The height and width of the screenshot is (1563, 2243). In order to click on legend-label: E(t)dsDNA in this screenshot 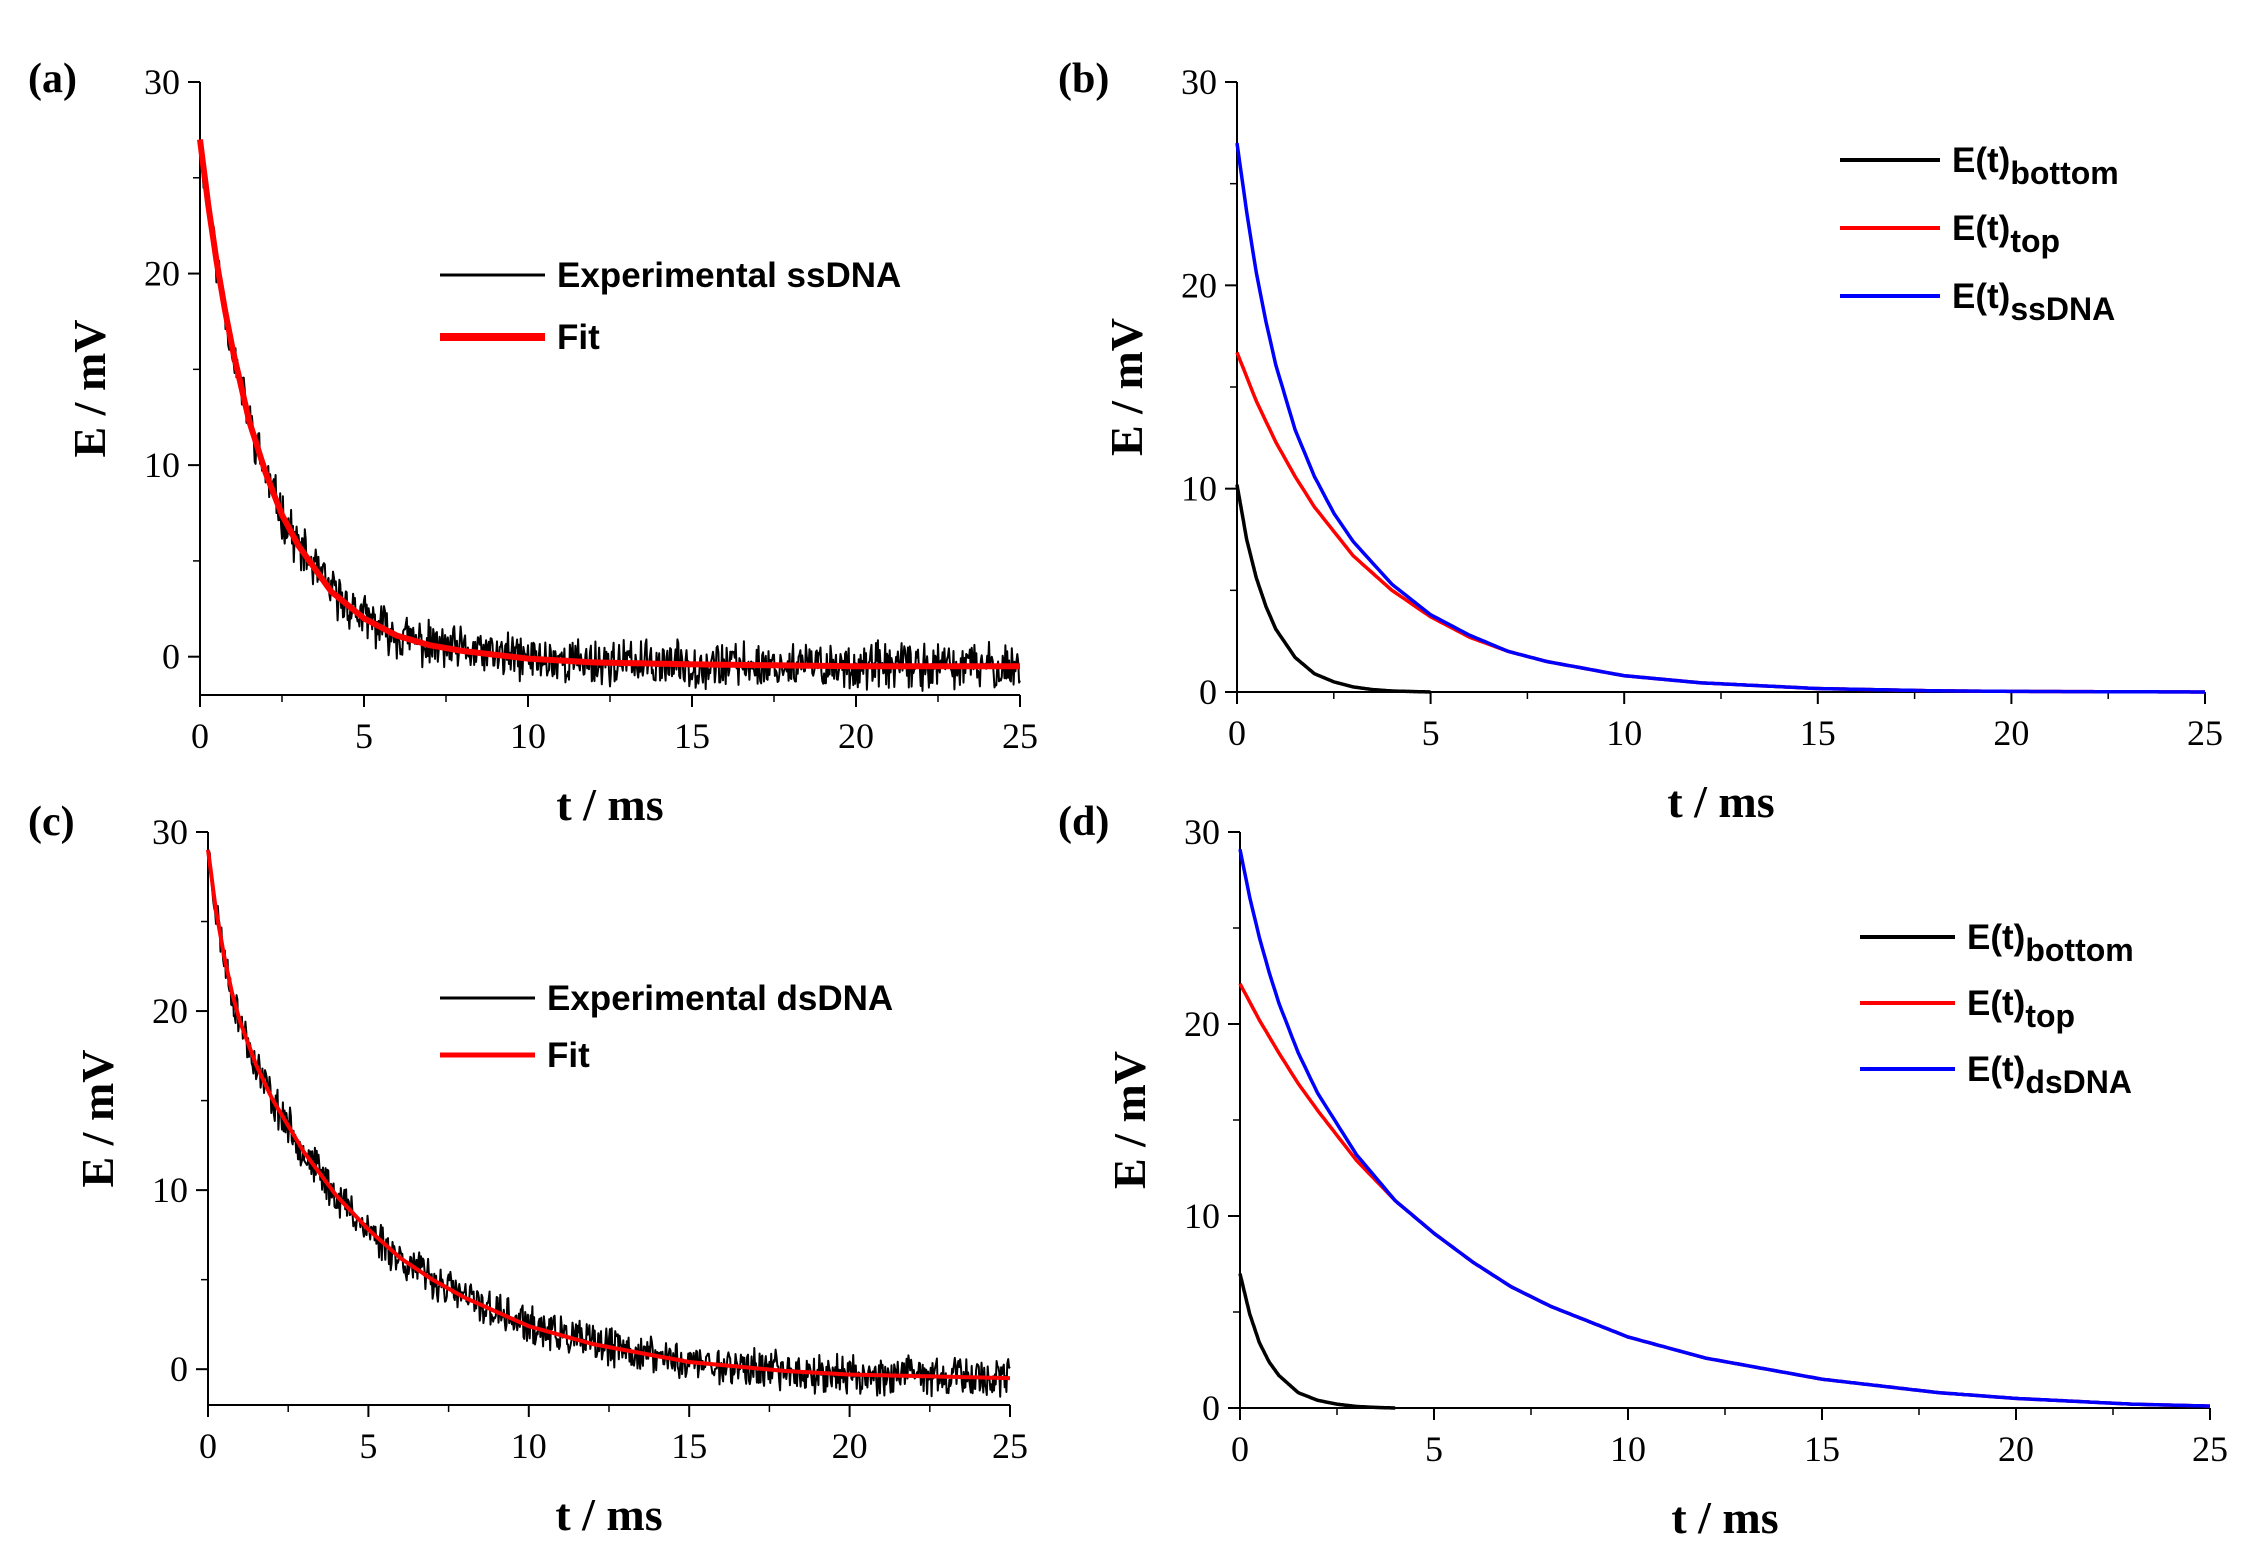, I will do `click(2049, 1075)`.